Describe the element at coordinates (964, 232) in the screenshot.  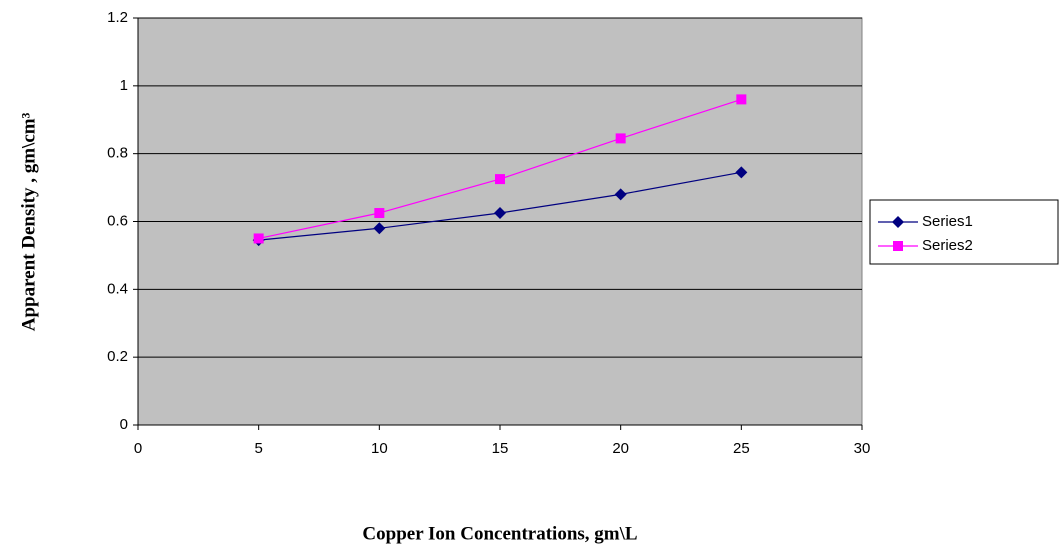
I see `legend` at that location.